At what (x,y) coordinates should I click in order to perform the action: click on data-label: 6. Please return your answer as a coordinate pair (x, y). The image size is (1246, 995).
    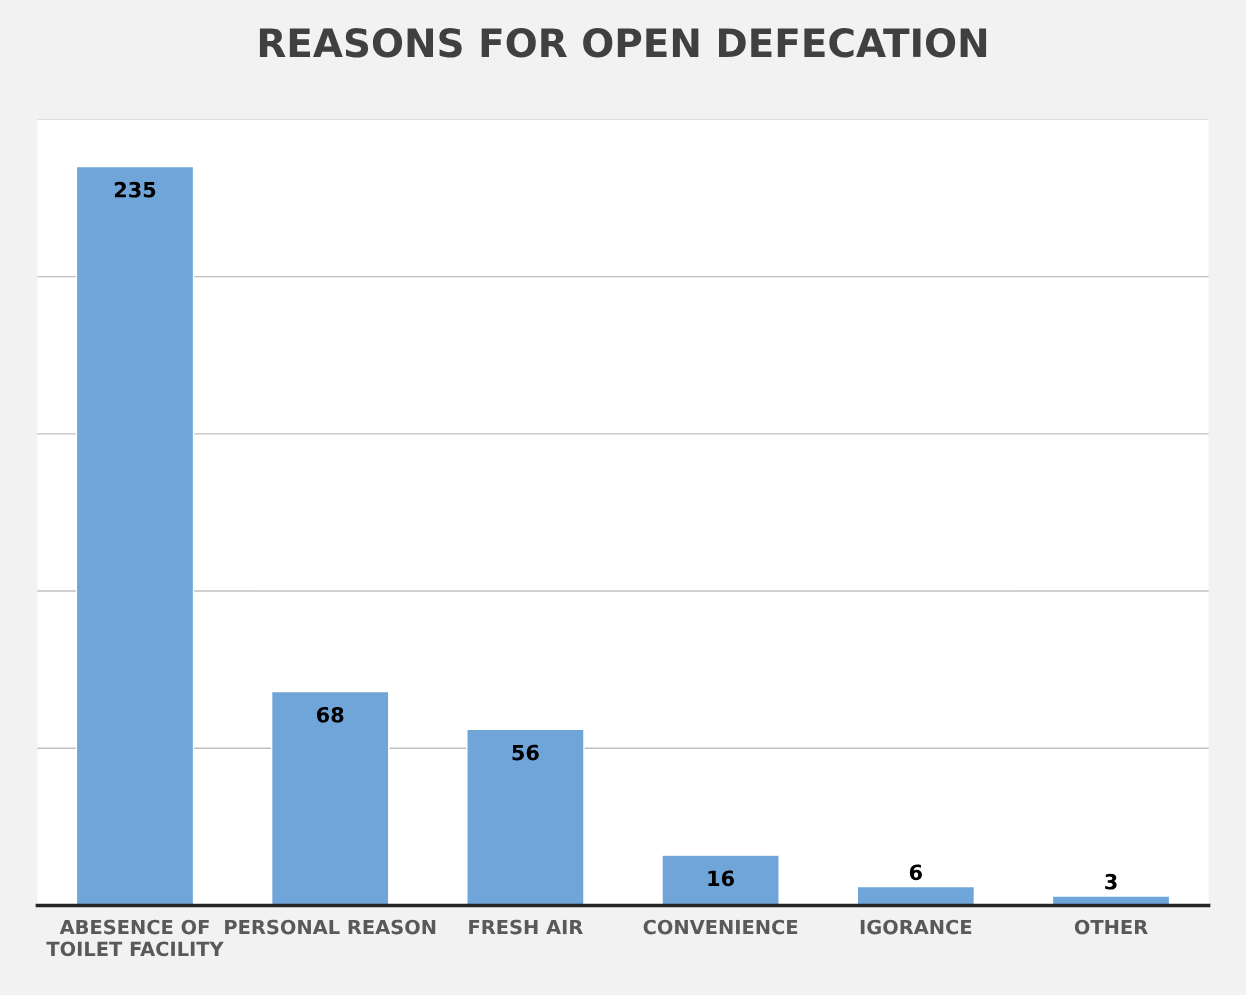
    Looking at the image, I should click on (915, 872).